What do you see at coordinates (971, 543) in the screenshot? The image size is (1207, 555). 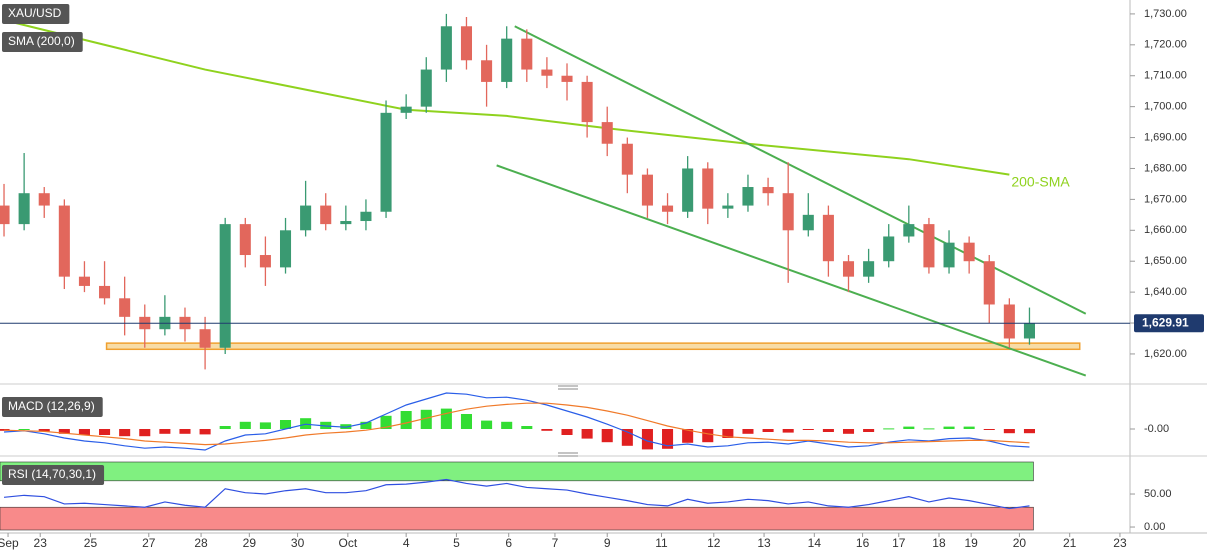 I see `x-tick-label: 19` at bounding box center [971, 543].